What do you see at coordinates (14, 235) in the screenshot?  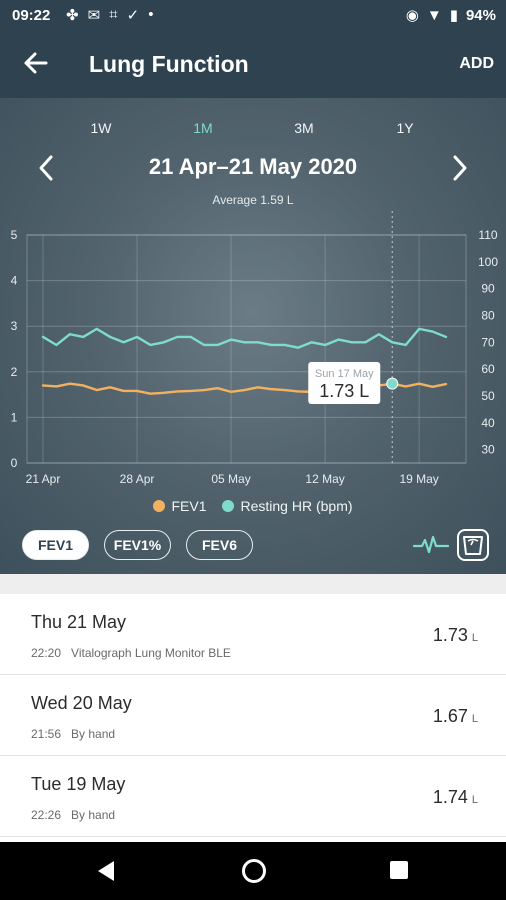 I see `y-left-tick: 5` at bounding box center [14, 235].